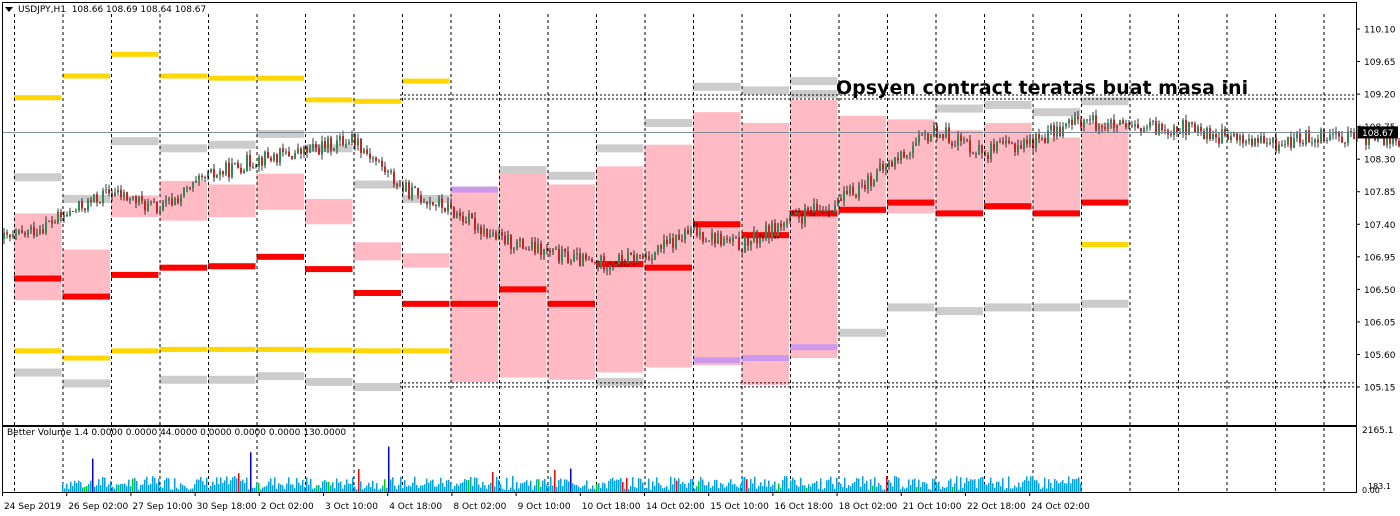 Image resolution: width=1400 pixels, height=516 pixels. What do you see at coordinates (162, 507) in the screenshot?
I see `time-tick-label: 27 Sep 10:00` at bounding box center [162, 507].